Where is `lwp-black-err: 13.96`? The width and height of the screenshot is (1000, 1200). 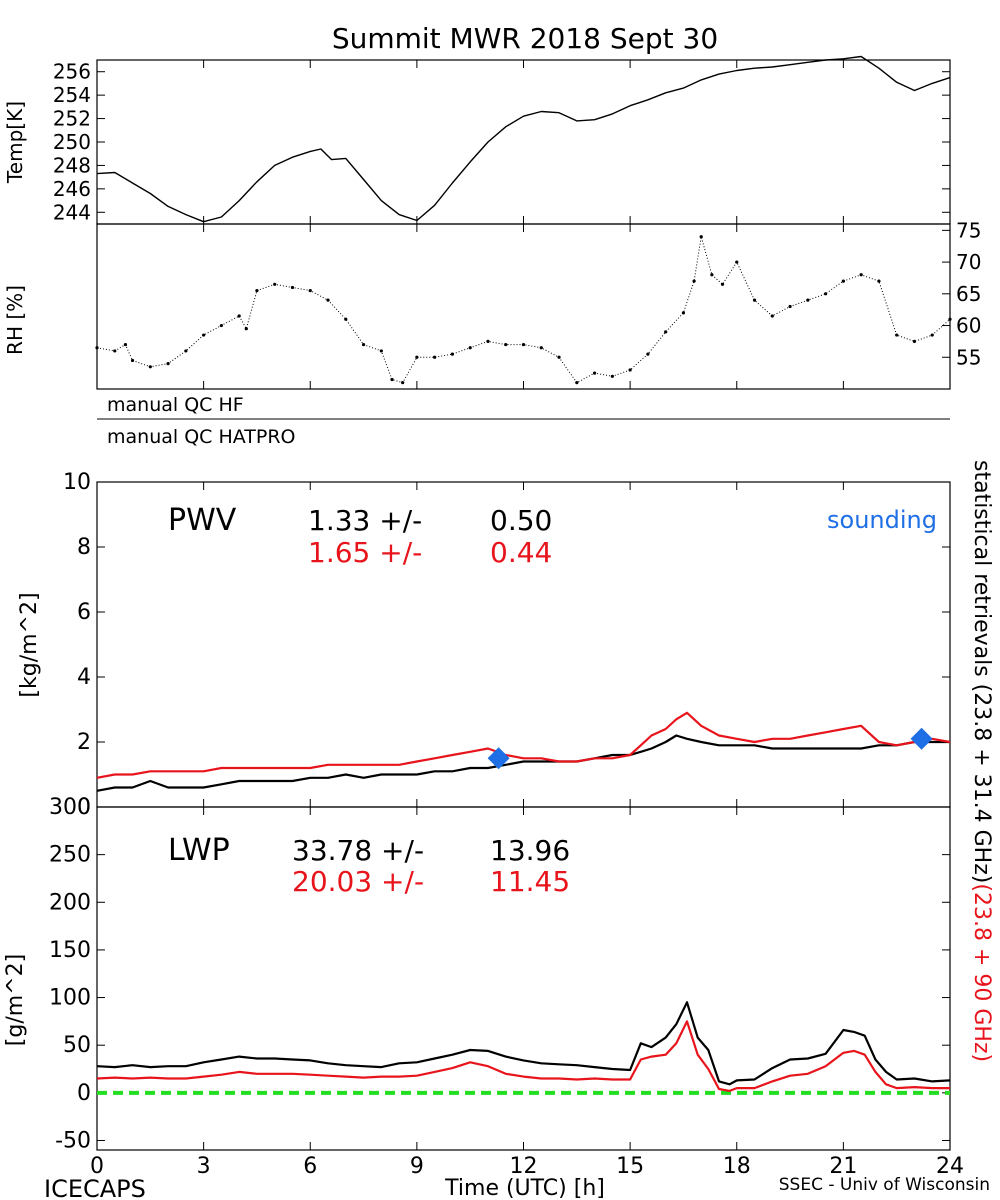
lwp-black-err: 13.96 is located at coordinates (530, 850).